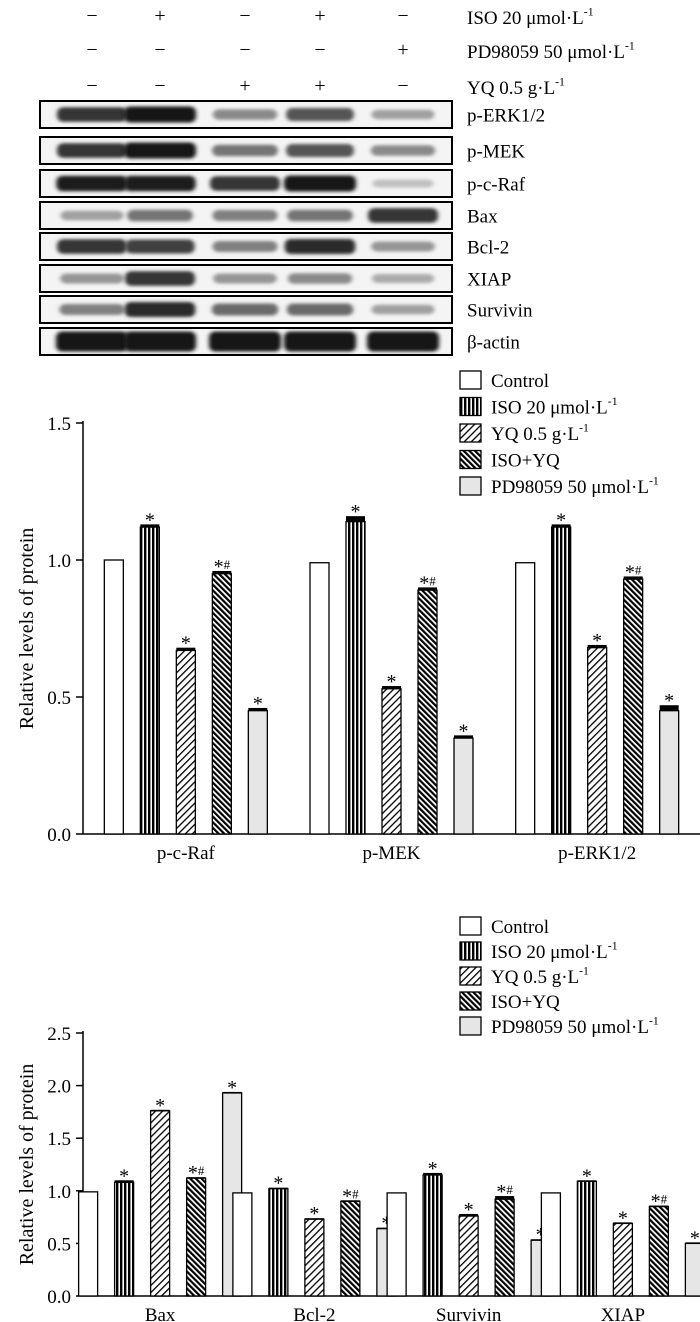 The width and height of the screenshot is (700, 1322). What do you see at coordinates (597, 853) in the screenshot?
I see `x-tick-label: p-ERK1/2` at bounding box center [597, 853].